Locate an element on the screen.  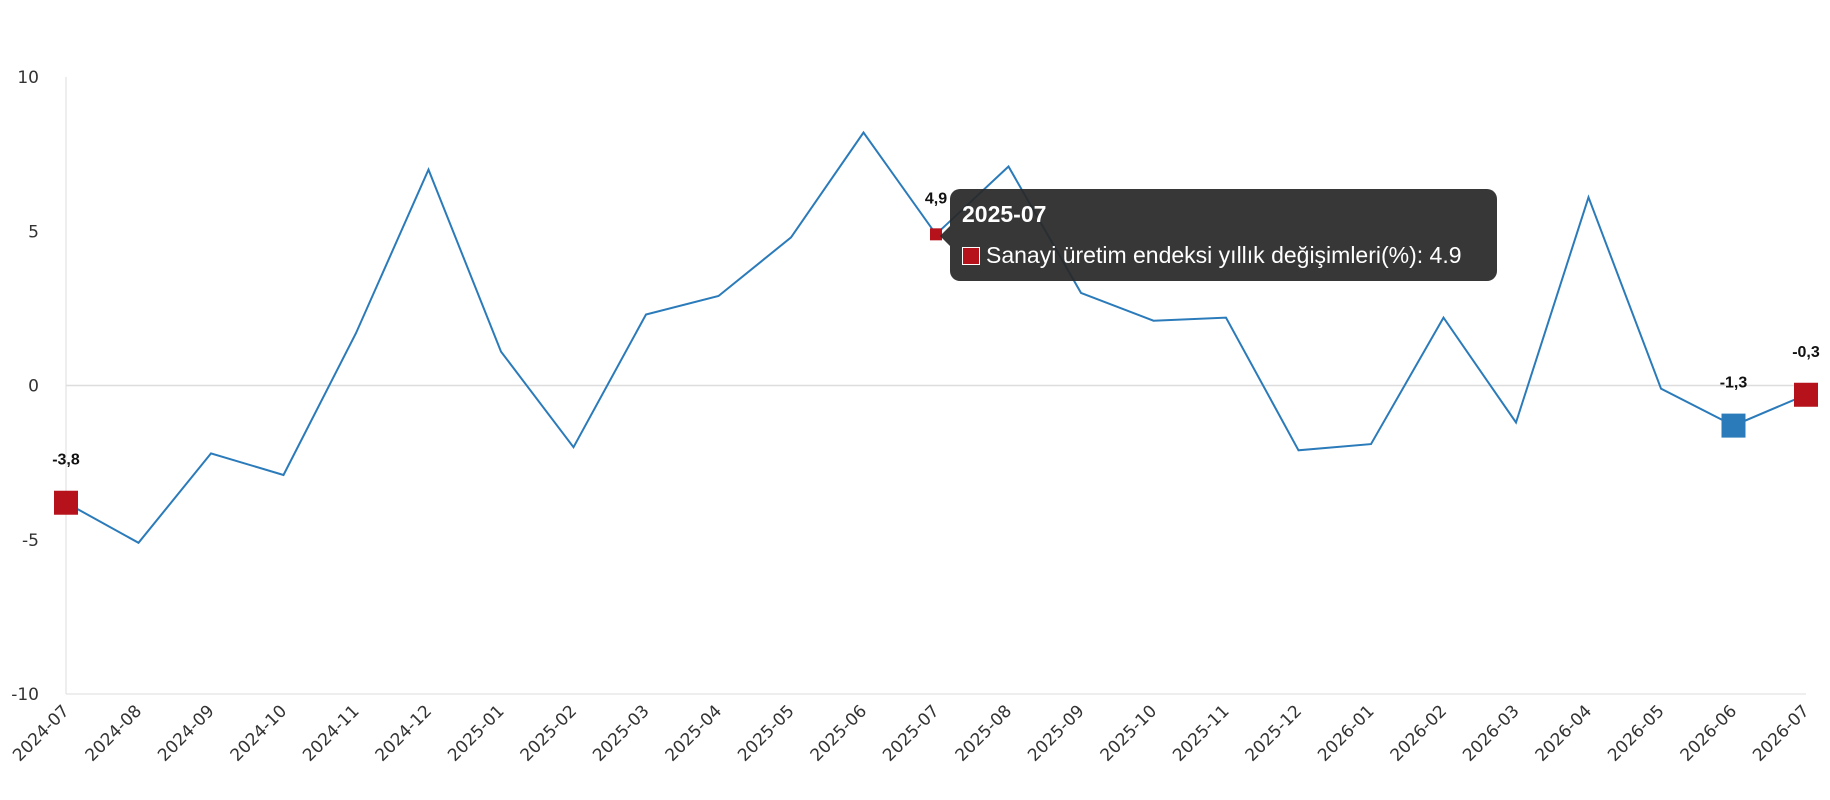
x-tick-label: 2026-02 is located at coordinates (1419, 733).